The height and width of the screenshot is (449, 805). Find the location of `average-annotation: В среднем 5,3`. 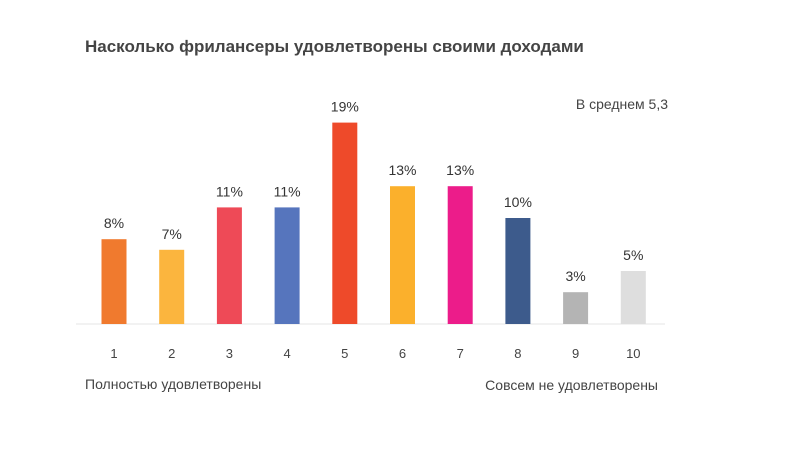

average-annotation: В среднем 5,3 is located at coordinates (621, 104).